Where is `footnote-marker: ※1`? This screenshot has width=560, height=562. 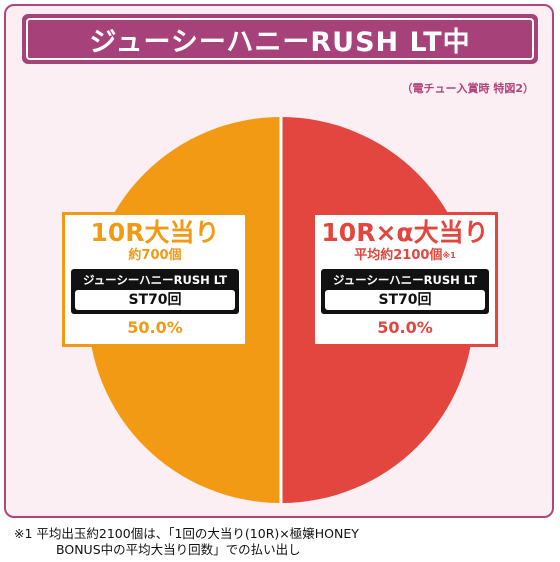 footnote-marker: ※1 is located at coordinates (449, 255).